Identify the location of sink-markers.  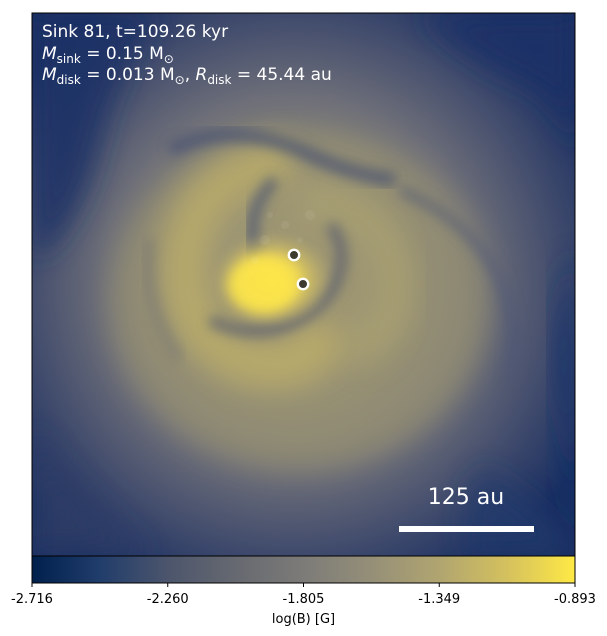
(298, 269).